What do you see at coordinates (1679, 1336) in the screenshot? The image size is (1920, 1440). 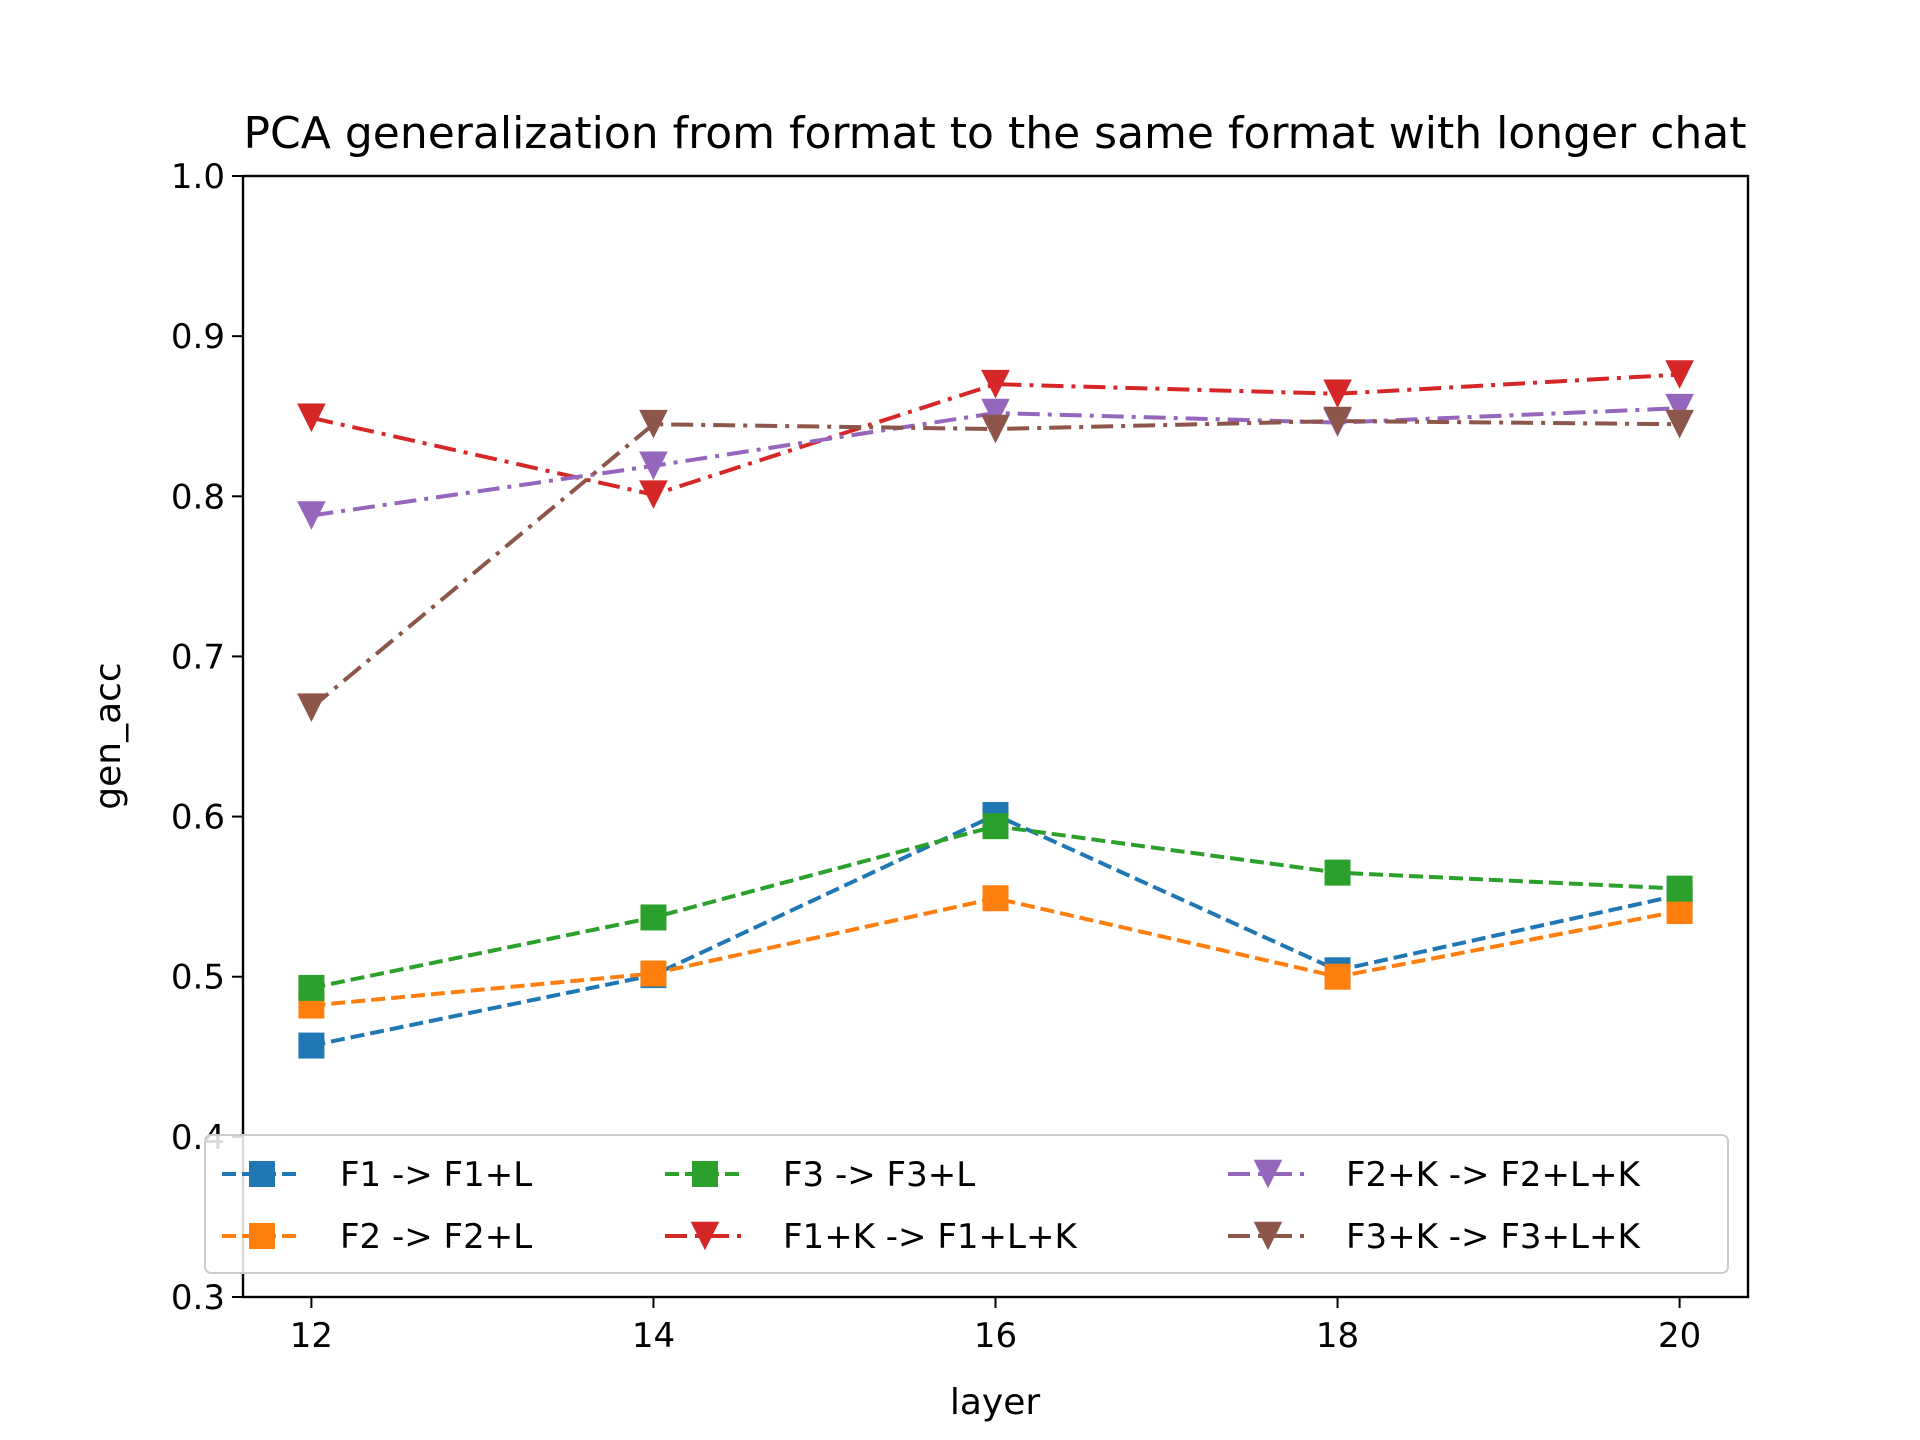 I see `x-tick-label: 20` at bounding box center [1679, 1336].